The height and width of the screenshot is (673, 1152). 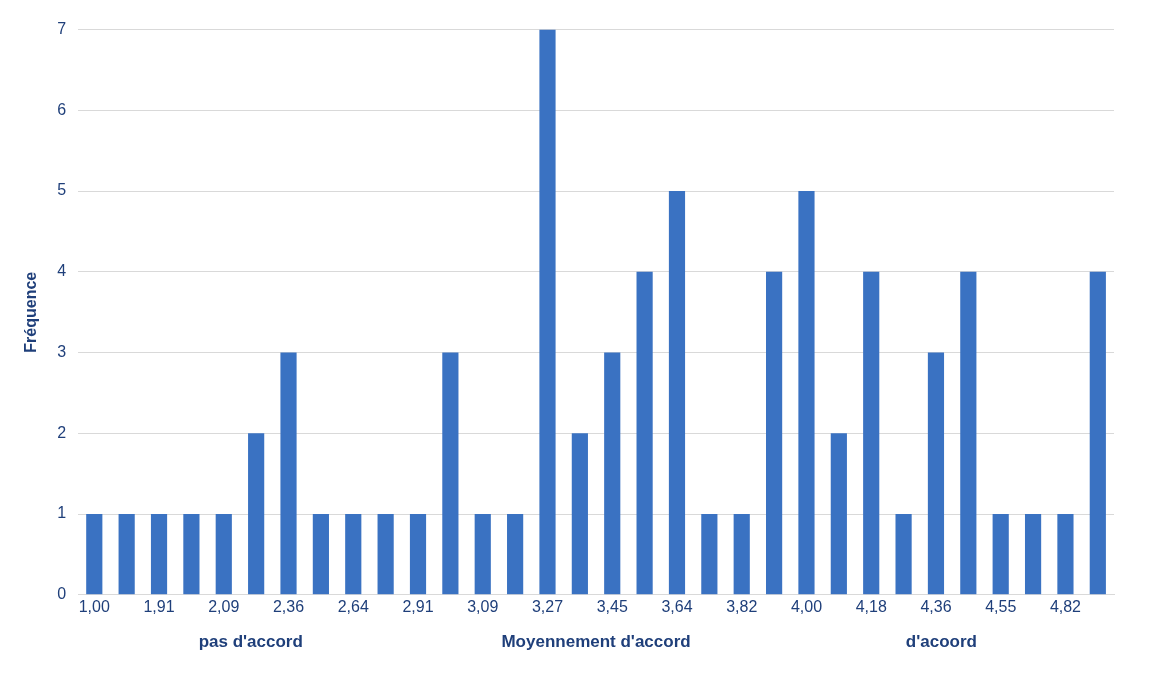 What do you see at coordinates (62, 109) in the screenshot?
I see `y-tick-label: 6` at bounding box center [62, 109].